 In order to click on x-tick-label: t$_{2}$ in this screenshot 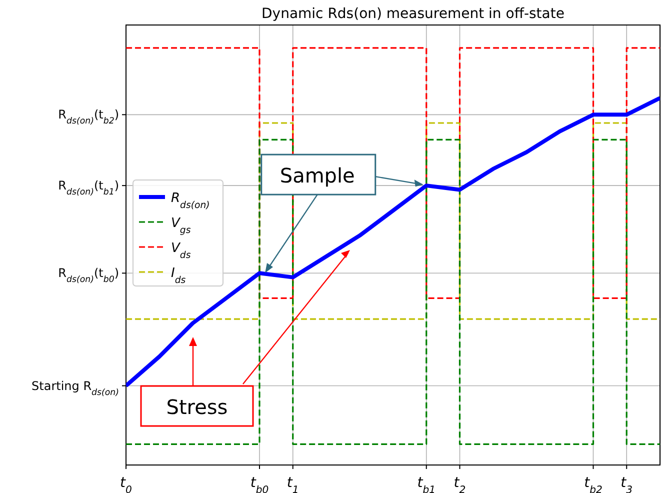, I will do `click(460, 484)`.